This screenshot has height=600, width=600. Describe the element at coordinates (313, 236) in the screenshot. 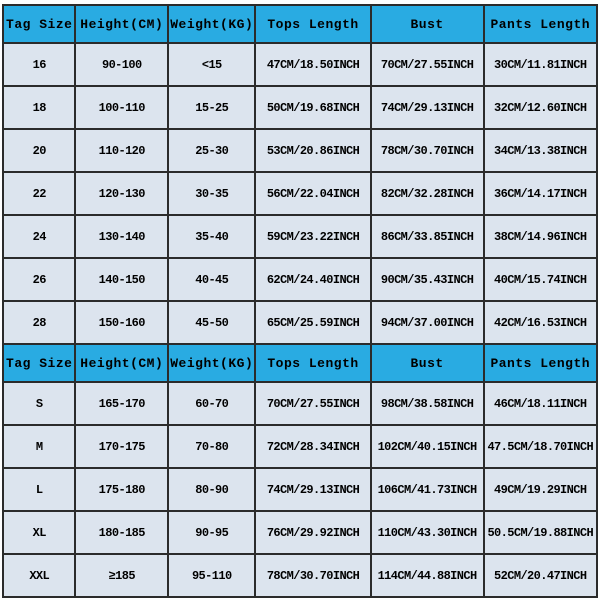

I see `cell-tops-length: 59CM/23.22INCH` at that location.